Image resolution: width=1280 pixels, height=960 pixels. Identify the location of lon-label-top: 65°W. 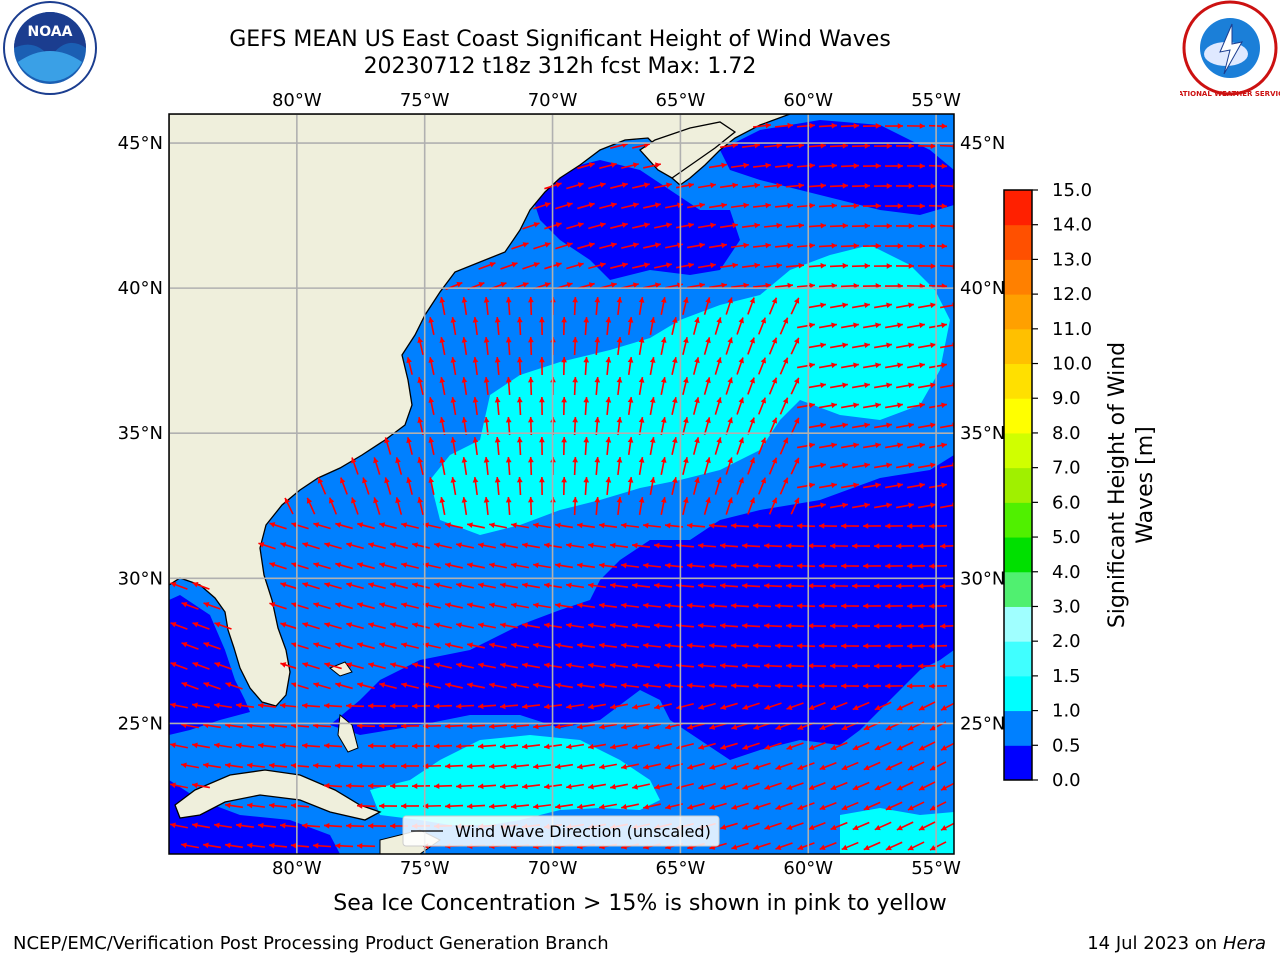
(681, 100).